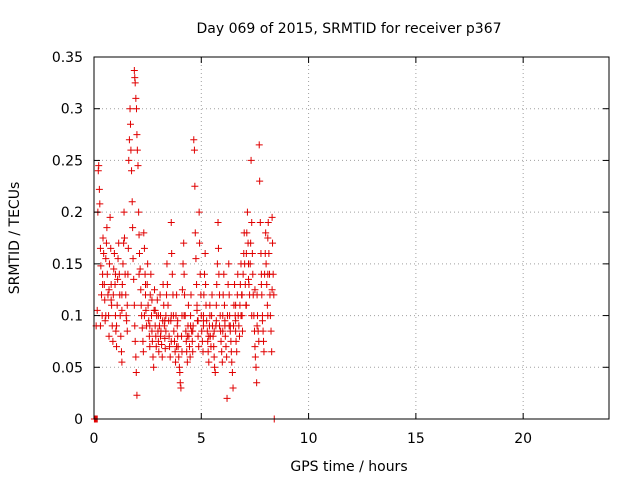 The image size is (640, 480). What do you see at coordinates (309, 439) in the screenshot?
I see `x-tick-label: 10` at bounding box center [309, 439].